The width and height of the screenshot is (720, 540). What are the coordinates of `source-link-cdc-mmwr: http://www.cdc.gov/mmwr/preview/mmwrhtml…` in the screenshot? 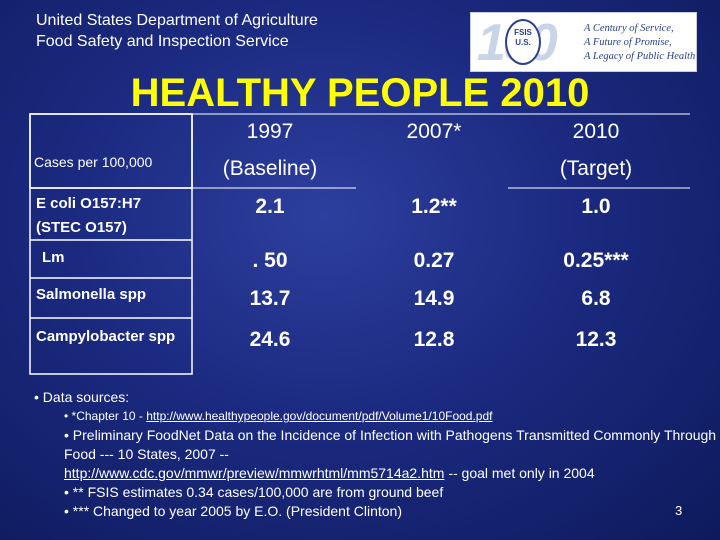 It's located at (254, 473).